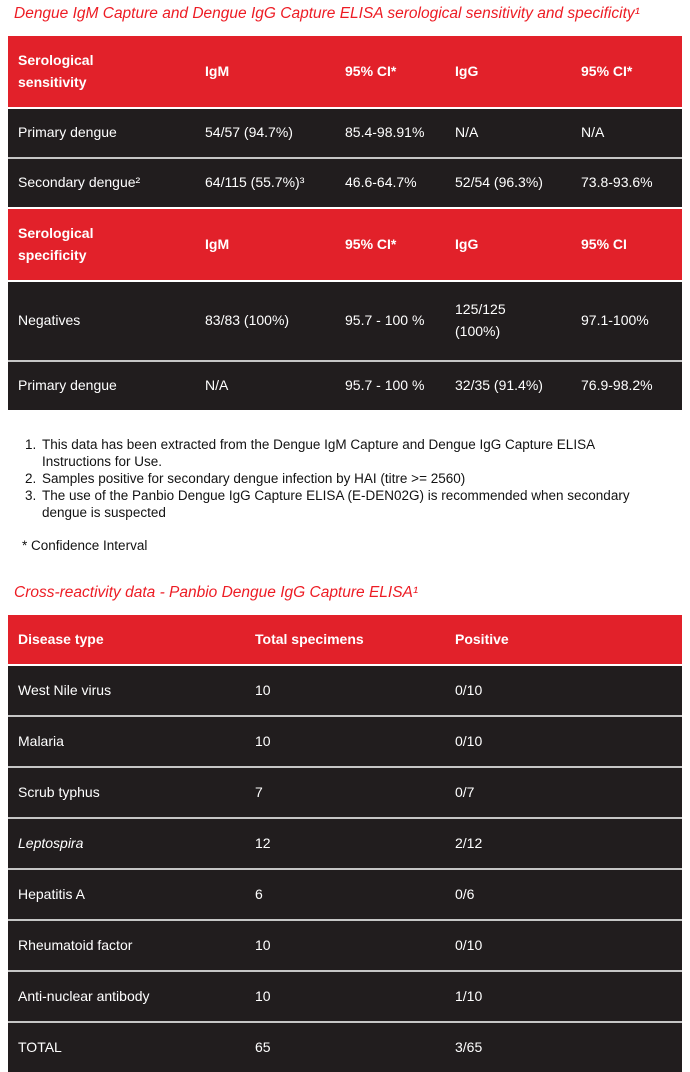 This screenshot has width=690, height=1072. What do you see at coordinates (265, 320) in the screenshot?
I see `cell: 83/83 (100%)` at bounding box center [265, 320].